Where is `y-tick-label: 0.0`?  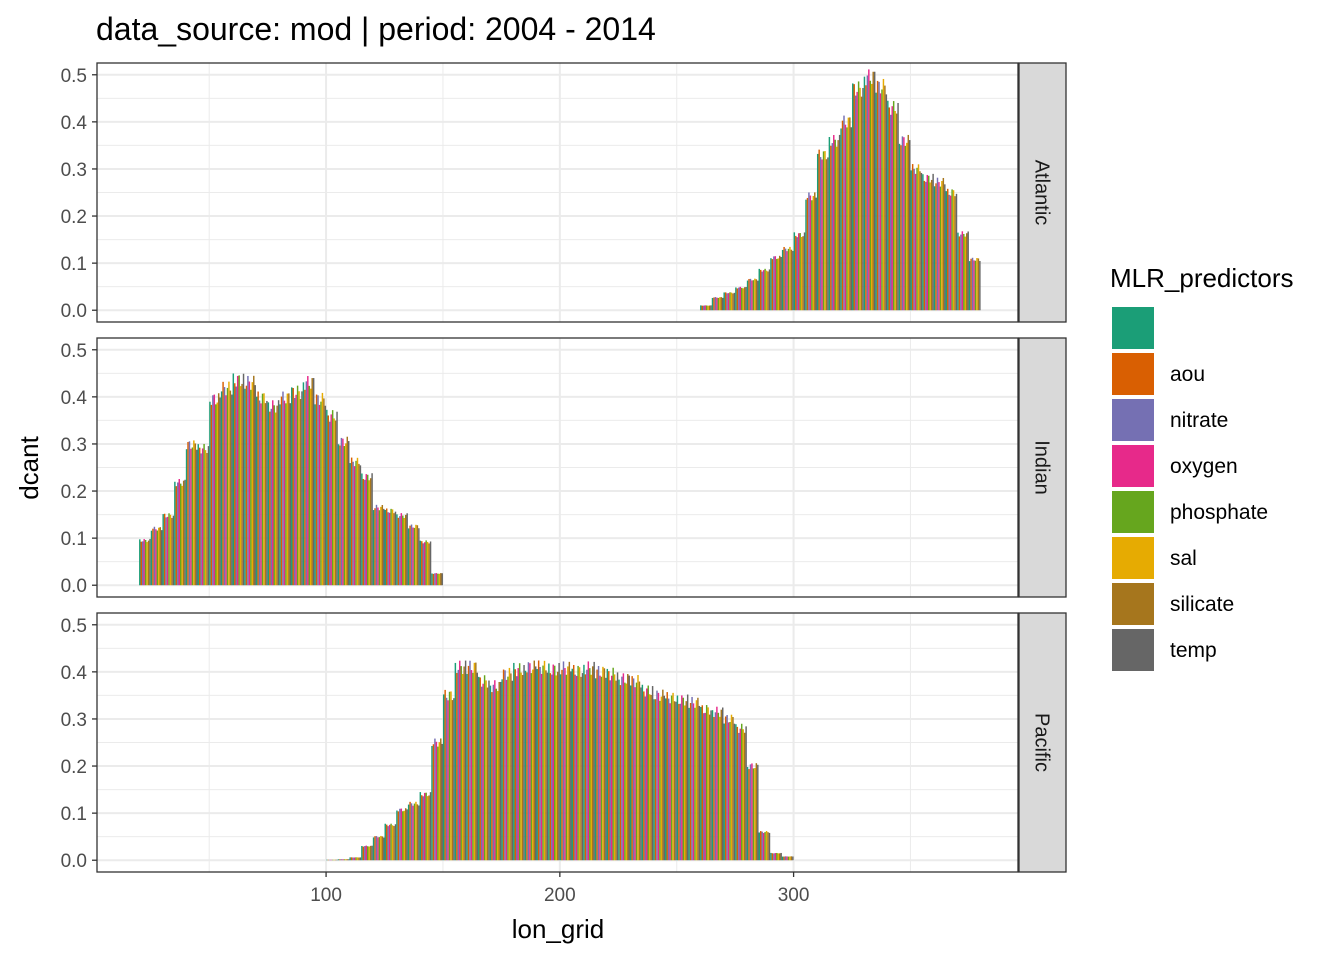
y-tick-label: 0.0 is located at coordinates (74, 311).